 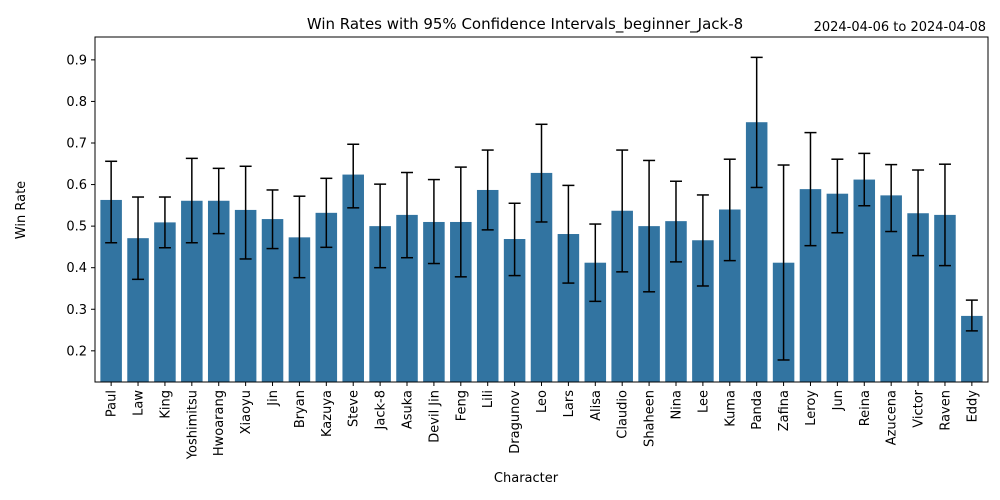 I want to click on x-tick-label: Leo, so click(x=542, y=401).